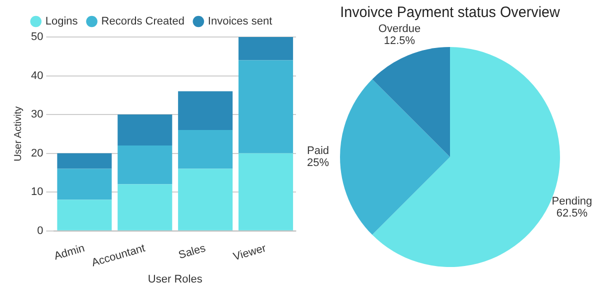 The width and height of the screenshot is (600, 300). What do you see at coordinates (37, 192) in the screenshot?
I see `y-tick-label: 10` at bounding box center [37, 192].